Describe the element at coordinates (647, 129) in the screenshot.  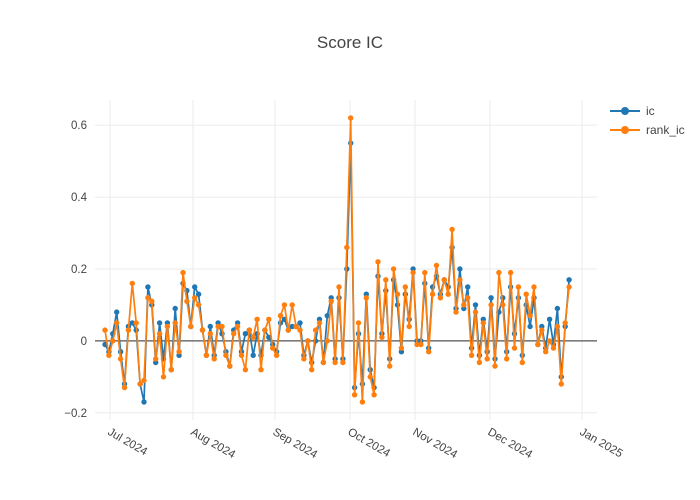
I see `legend-item-rank_ic: rank_ic` at that location.